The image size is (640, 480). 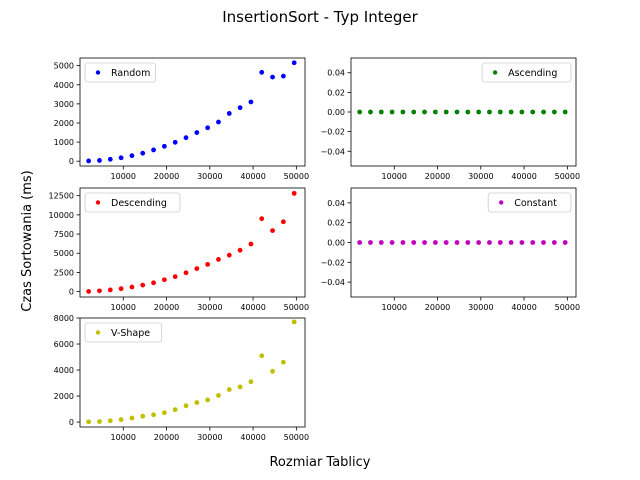 I want to click on legend-label: Descending, so click(x=139, y=203).